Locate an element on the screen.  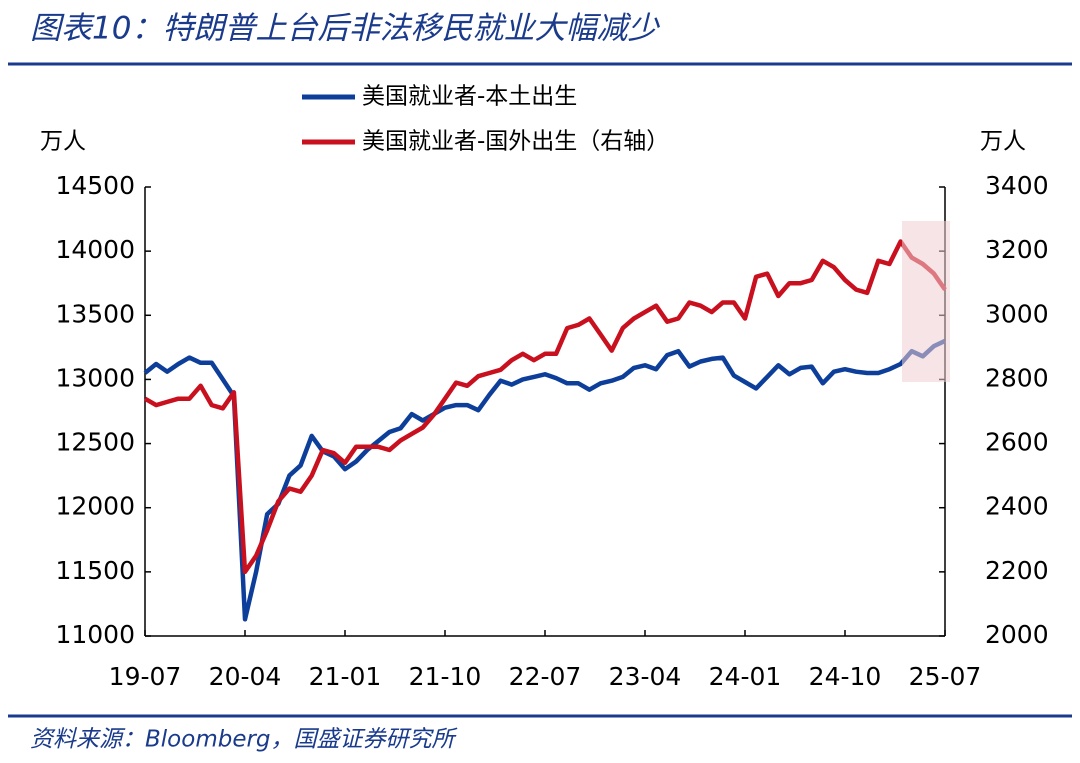
y-tick-label: 12000 is located at coordinates (95, 506).